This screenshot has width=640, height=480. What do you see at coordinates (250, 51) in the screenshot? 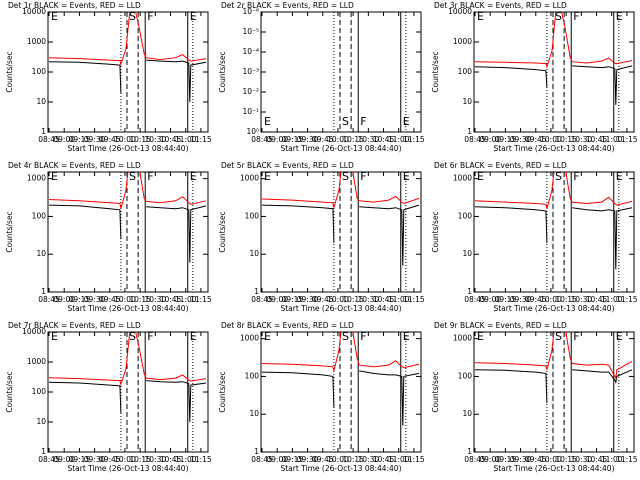
I see `y-tick-label: 10⁻⁴` at bounding box center [250, 51].